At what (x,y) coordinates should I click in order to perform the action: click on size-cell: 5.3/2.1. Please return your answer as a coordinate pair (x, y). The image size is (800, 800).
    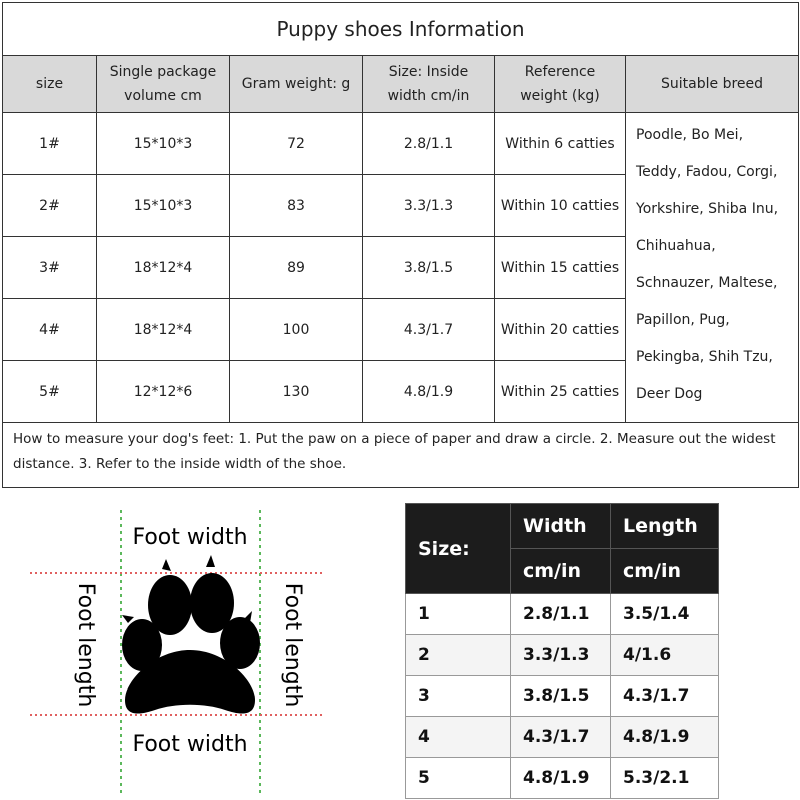
    Looking at the image, I should click on (664, 778).